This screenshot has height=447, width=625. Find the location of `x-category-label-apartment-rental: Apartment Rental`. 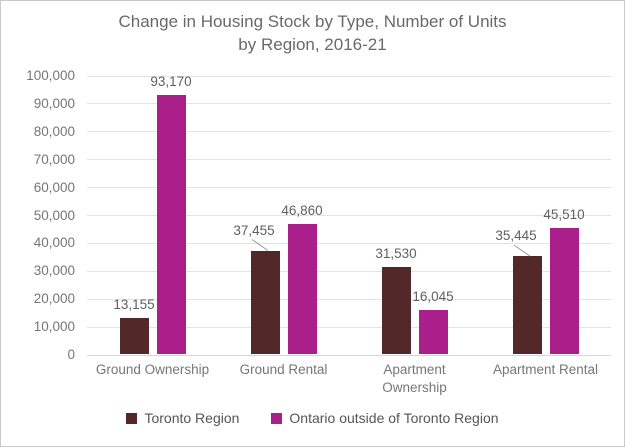

x-category-label-apartment-rental: Apartment Rental is located at coordinates (545, 369).